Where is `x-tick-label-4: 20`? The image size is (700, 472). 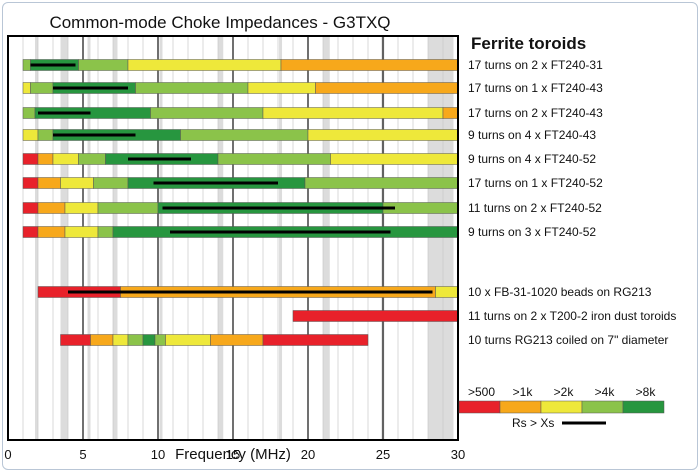 x-tick-label-4: 20 is located at coordinates (308, 454).